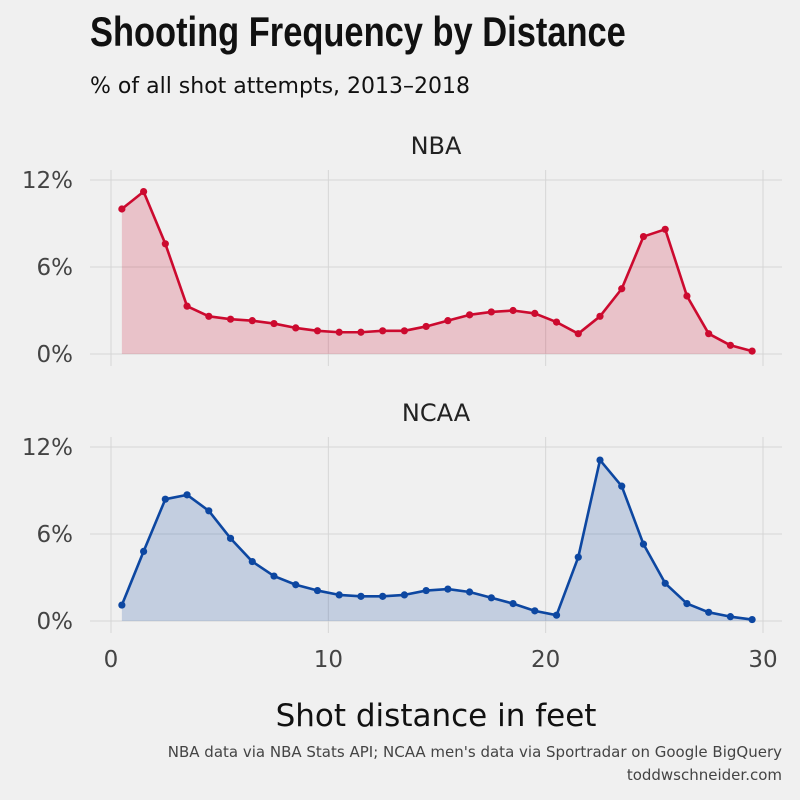 The width and height of the screenshot is (800, 800). What do you see at coordinates (328, 660) in the screenshot?
I see `x-tick-label: 10` at bounding box center [328, 660].